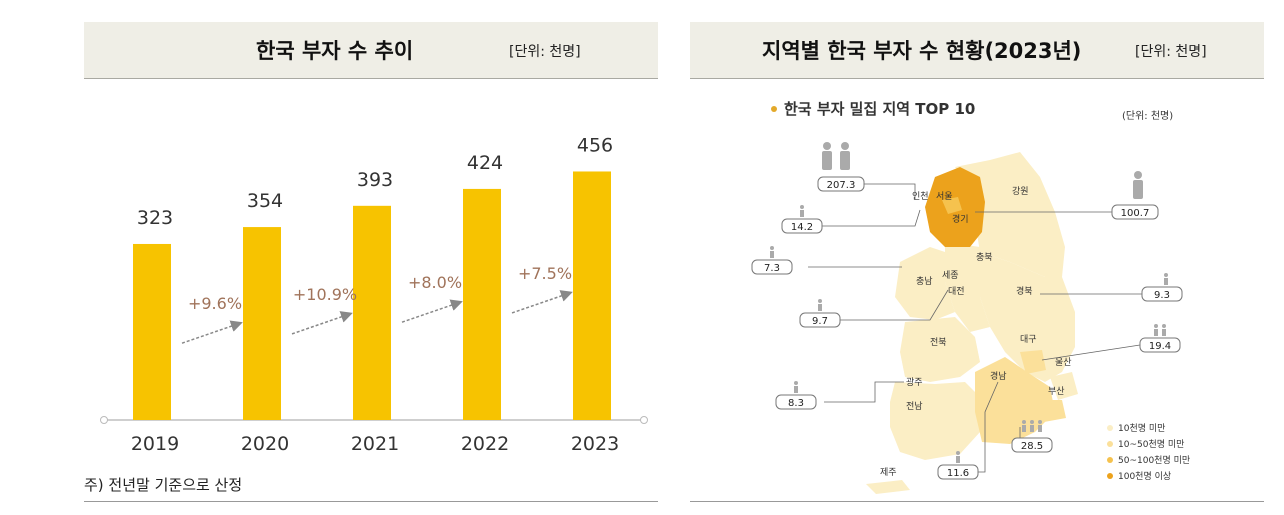 The height and width of the screenshot is (515, 1284). What do you see at coordinates (958, 473) in the screenshot?
I see `callout-gyeongnam: 11.6` at bounding box center [958, 473].